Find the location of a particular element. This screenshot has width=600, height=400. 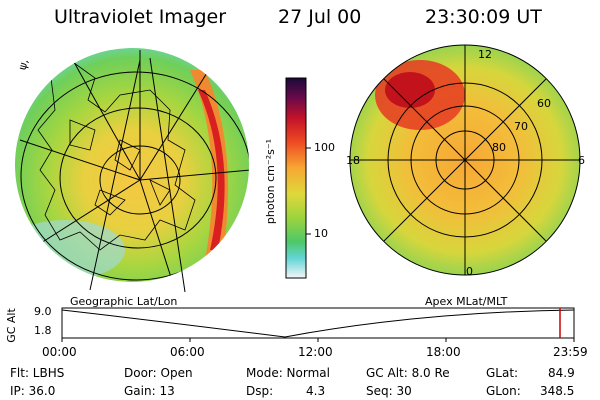

app-title: Ultraviolet Imager is located at coordinates (140, 17).